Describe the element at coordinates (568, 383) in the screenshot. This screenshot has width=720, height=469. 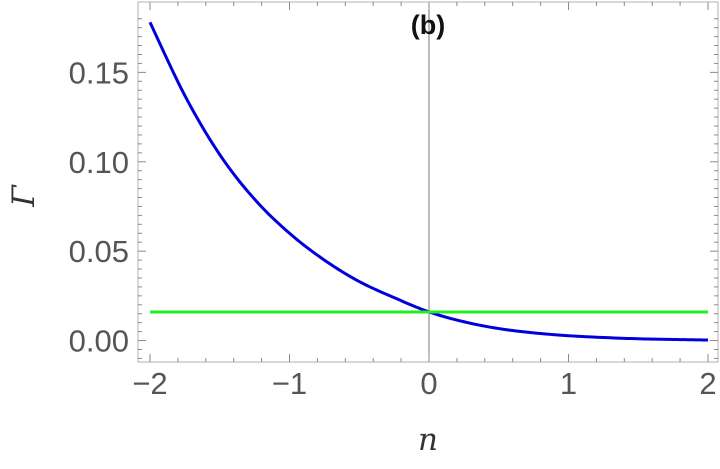
I see `x-tick-label: 1` at that location.